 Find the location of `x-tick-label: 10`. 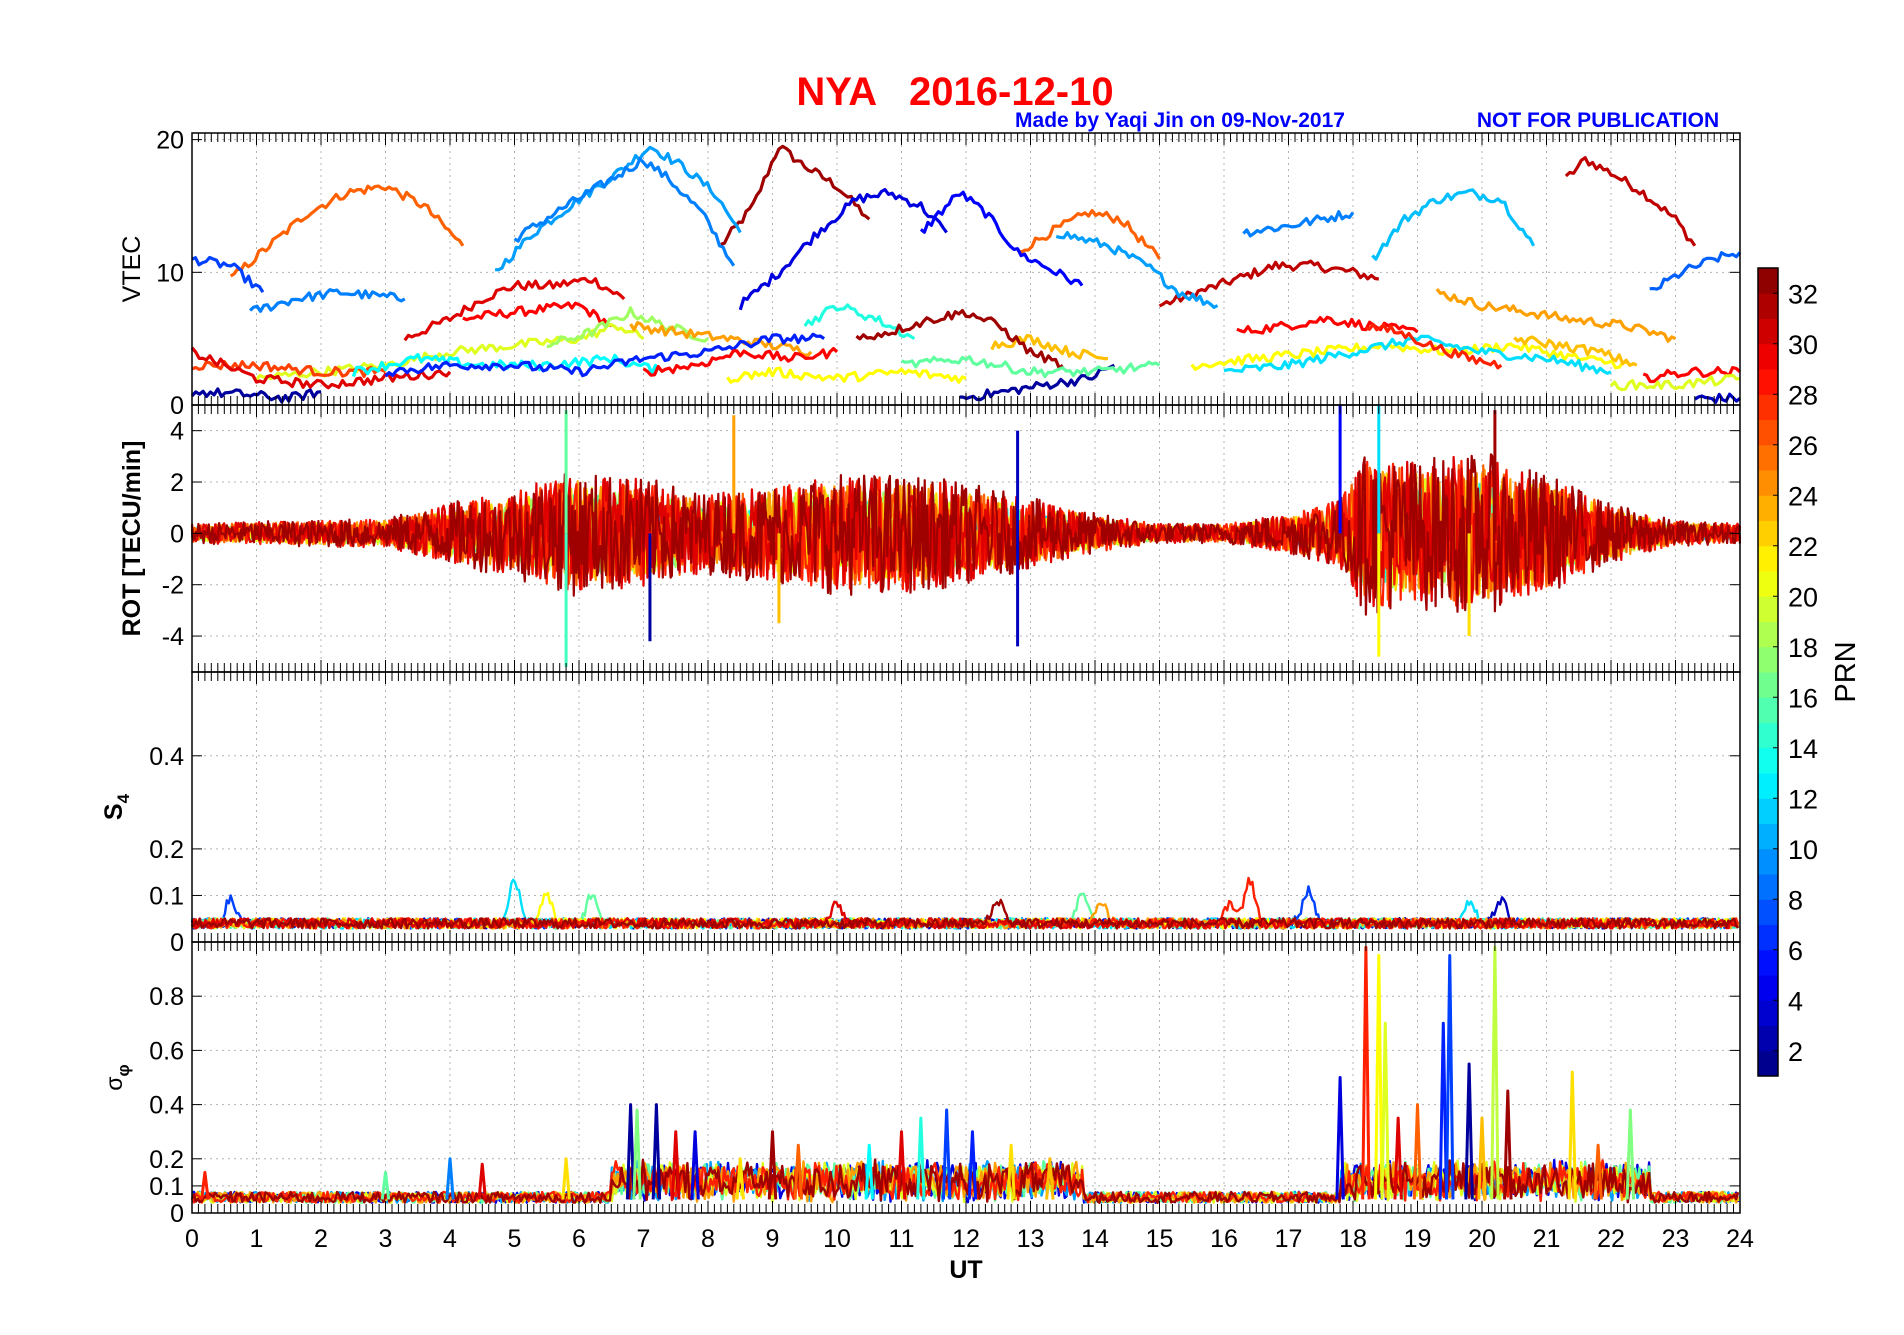

x-tick-label: 10 is located at coordinates (837, 1239).